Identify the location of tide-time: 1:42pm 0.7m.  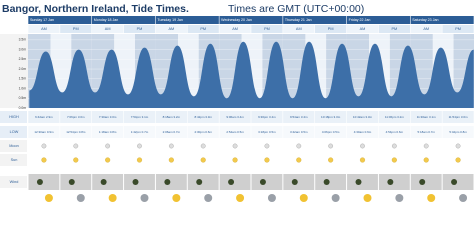
(140, 132).